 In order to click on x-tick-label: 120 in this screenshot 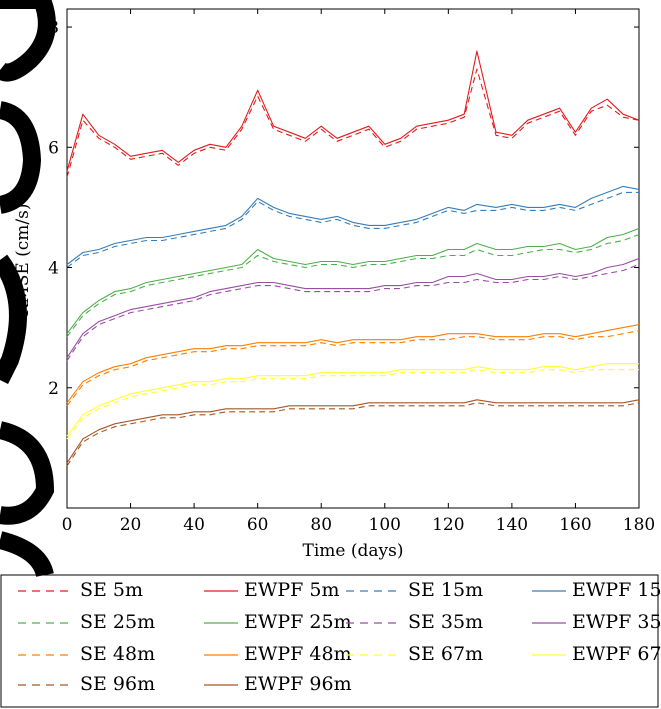, I will do `click(448, 525)`.